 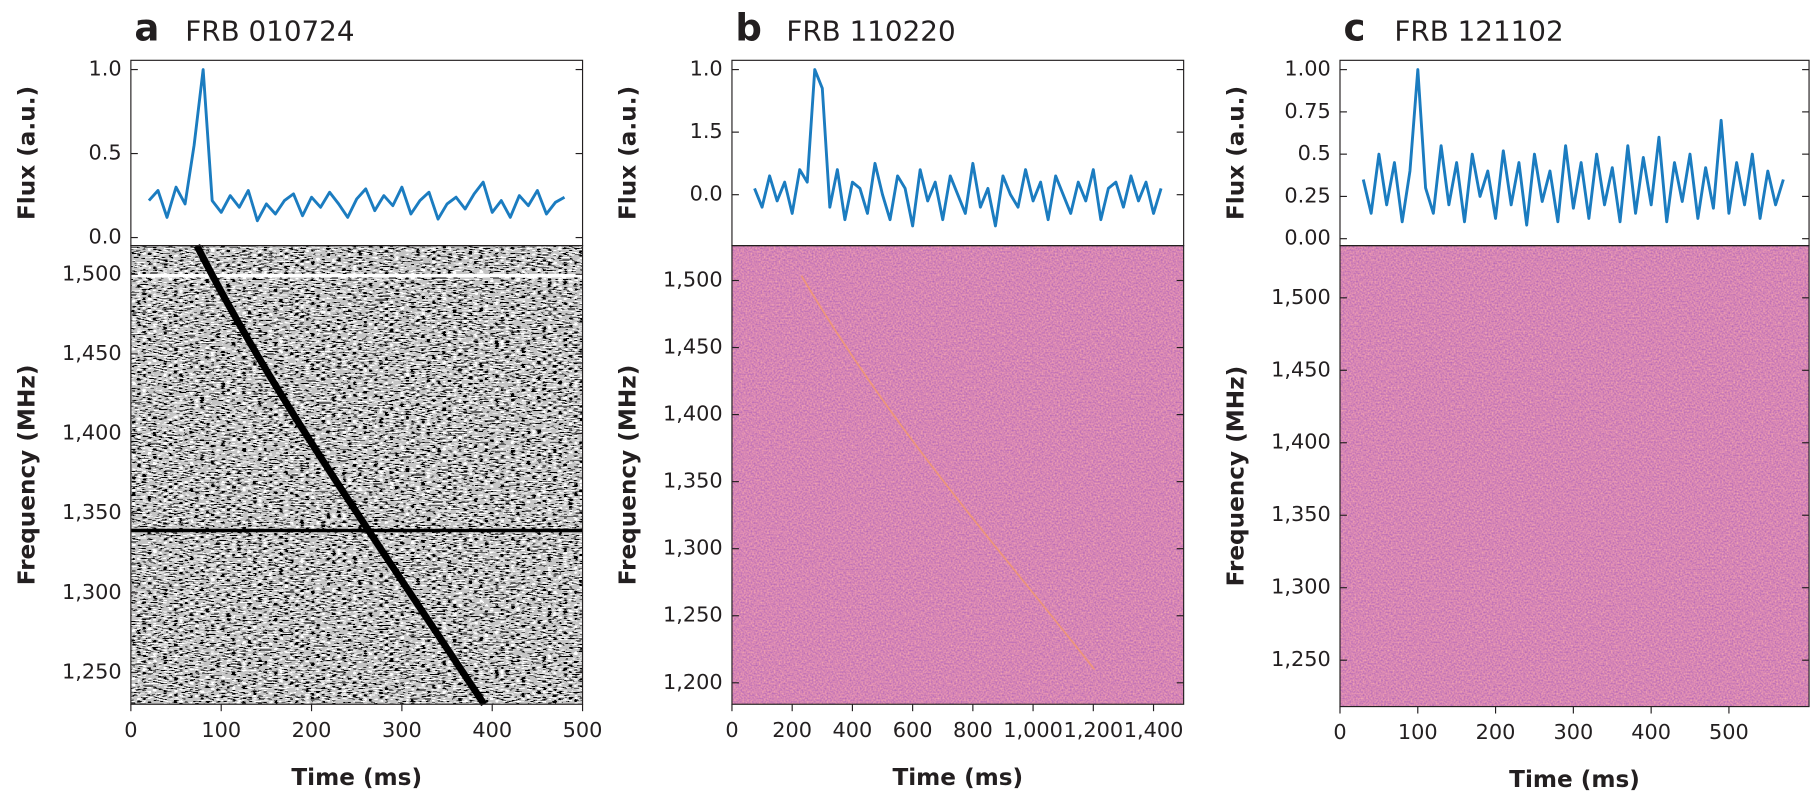 What do you see at coordinates (269, 31) in the screenshot?
I see `panel-title: FRB 010724` at bounding box center [269, 31].